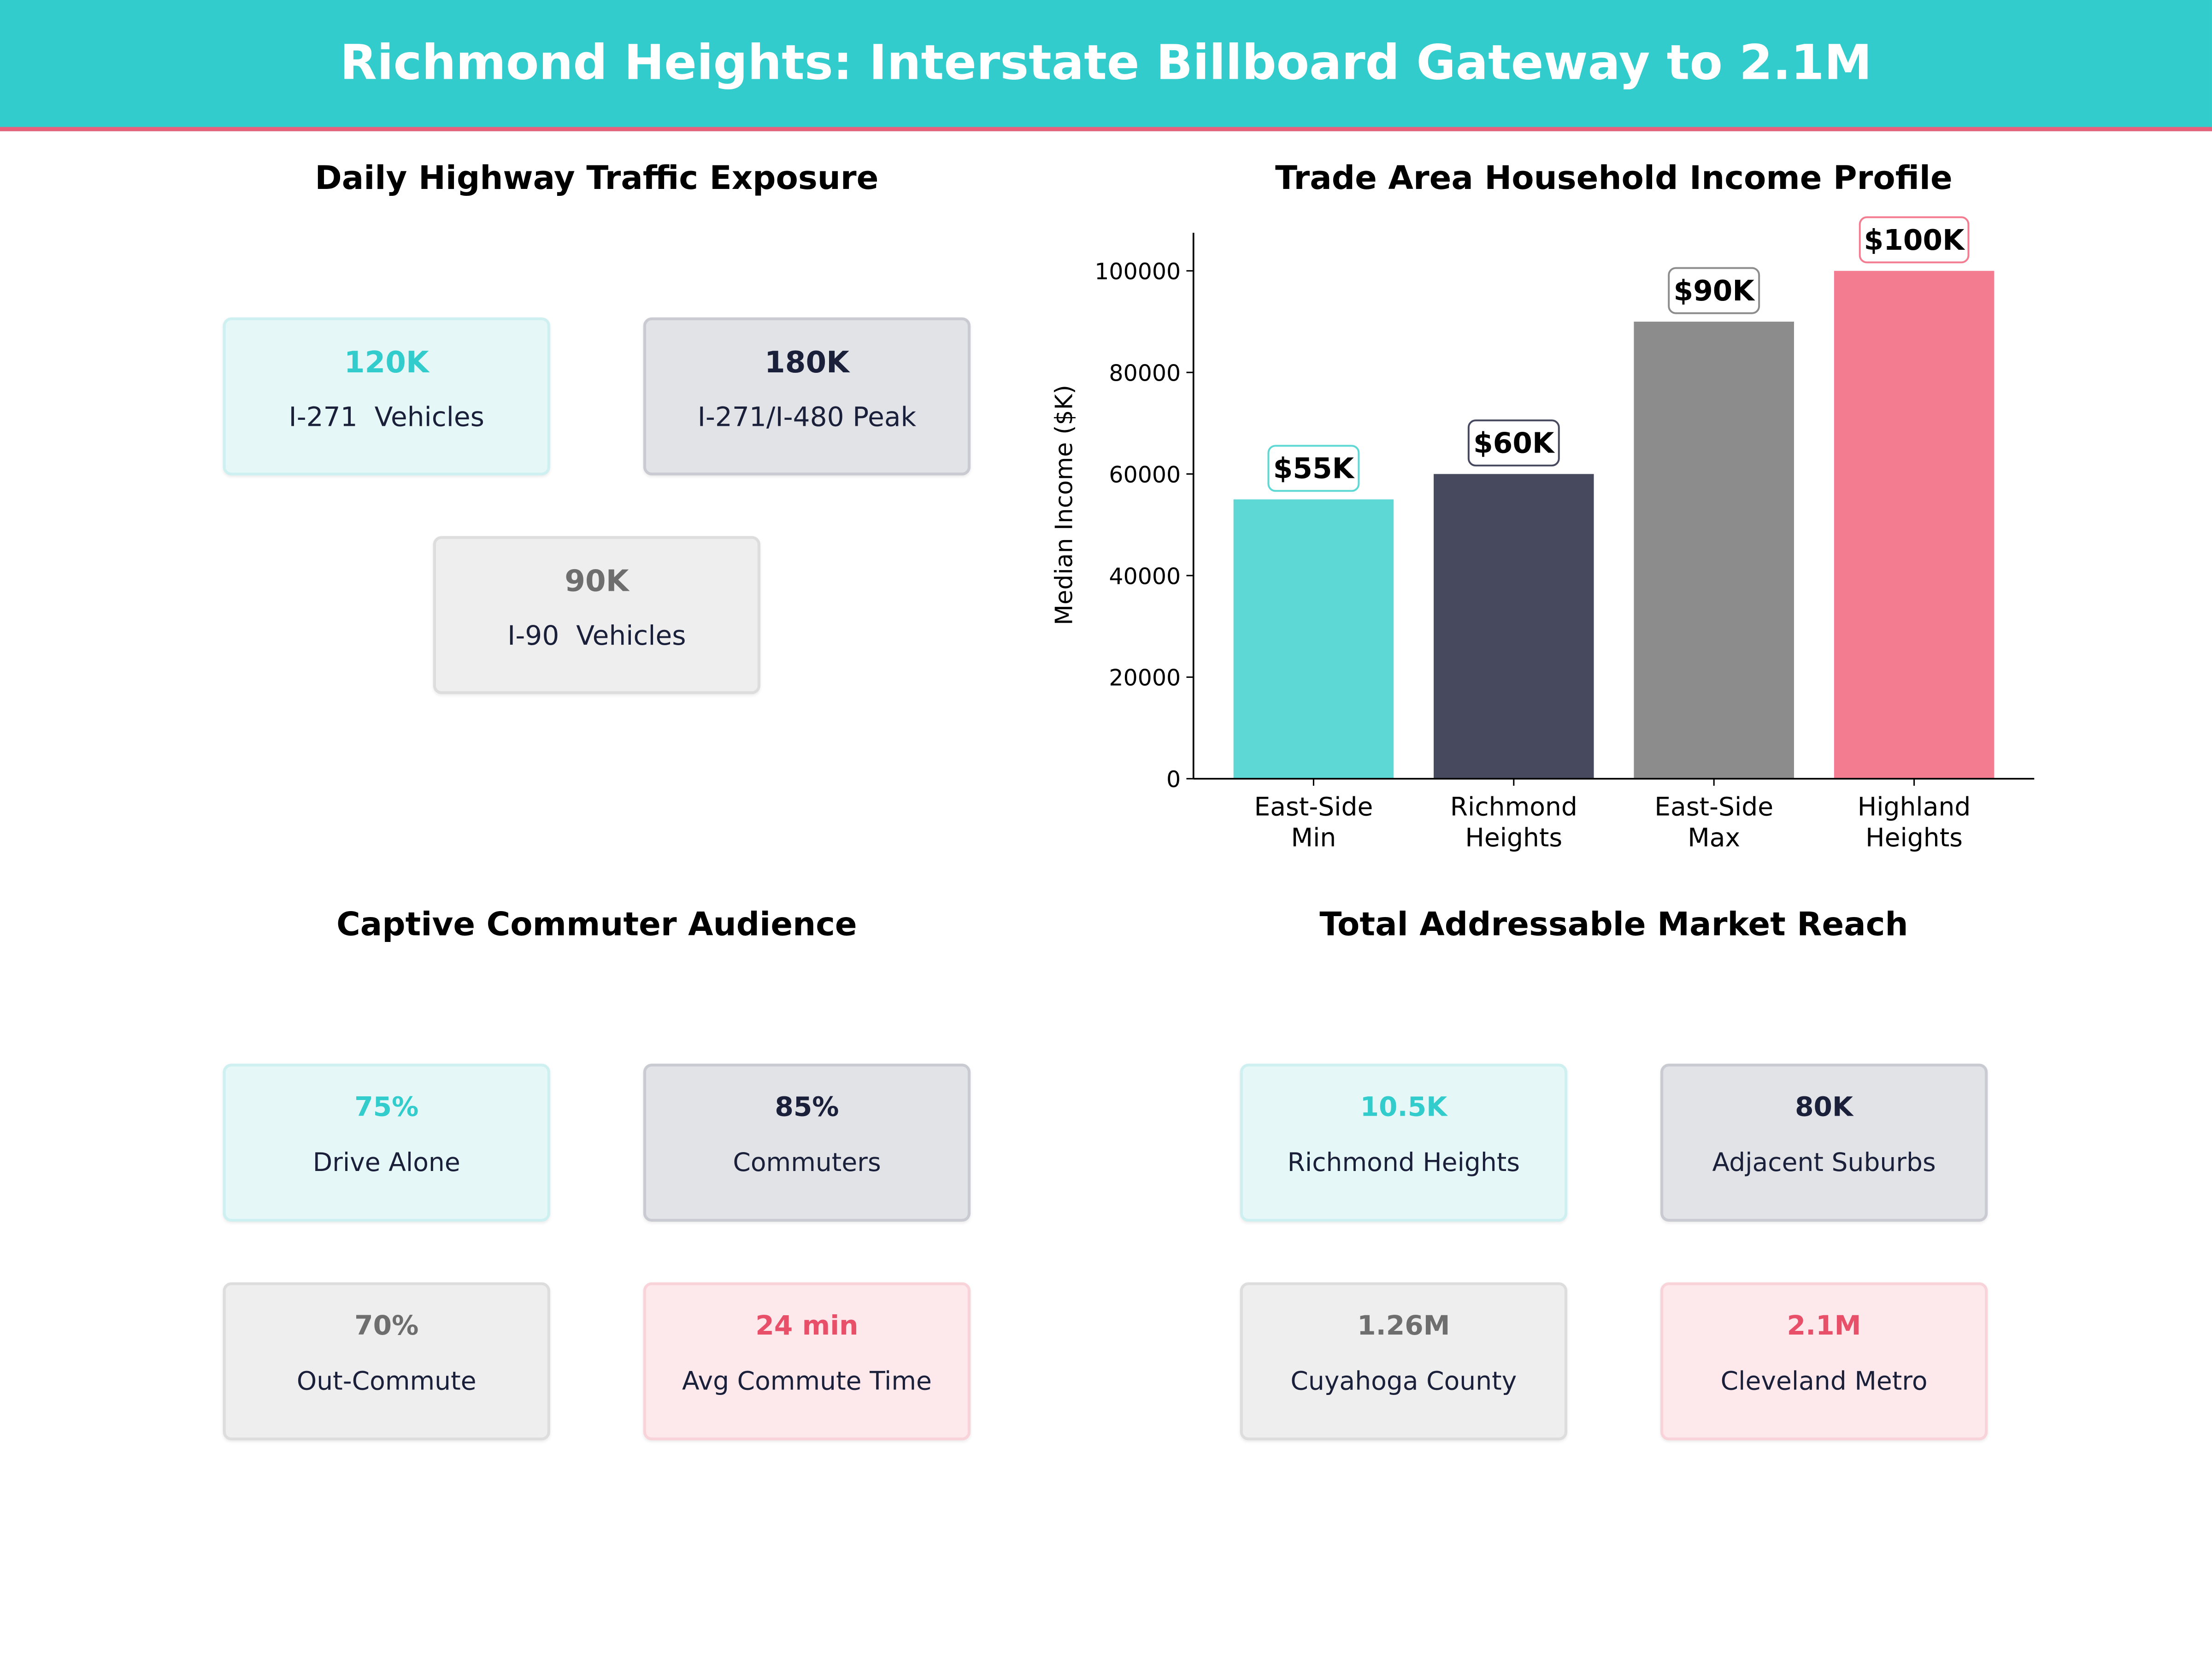  I want to click on kpi-value: 85%, so click(807, 1107).